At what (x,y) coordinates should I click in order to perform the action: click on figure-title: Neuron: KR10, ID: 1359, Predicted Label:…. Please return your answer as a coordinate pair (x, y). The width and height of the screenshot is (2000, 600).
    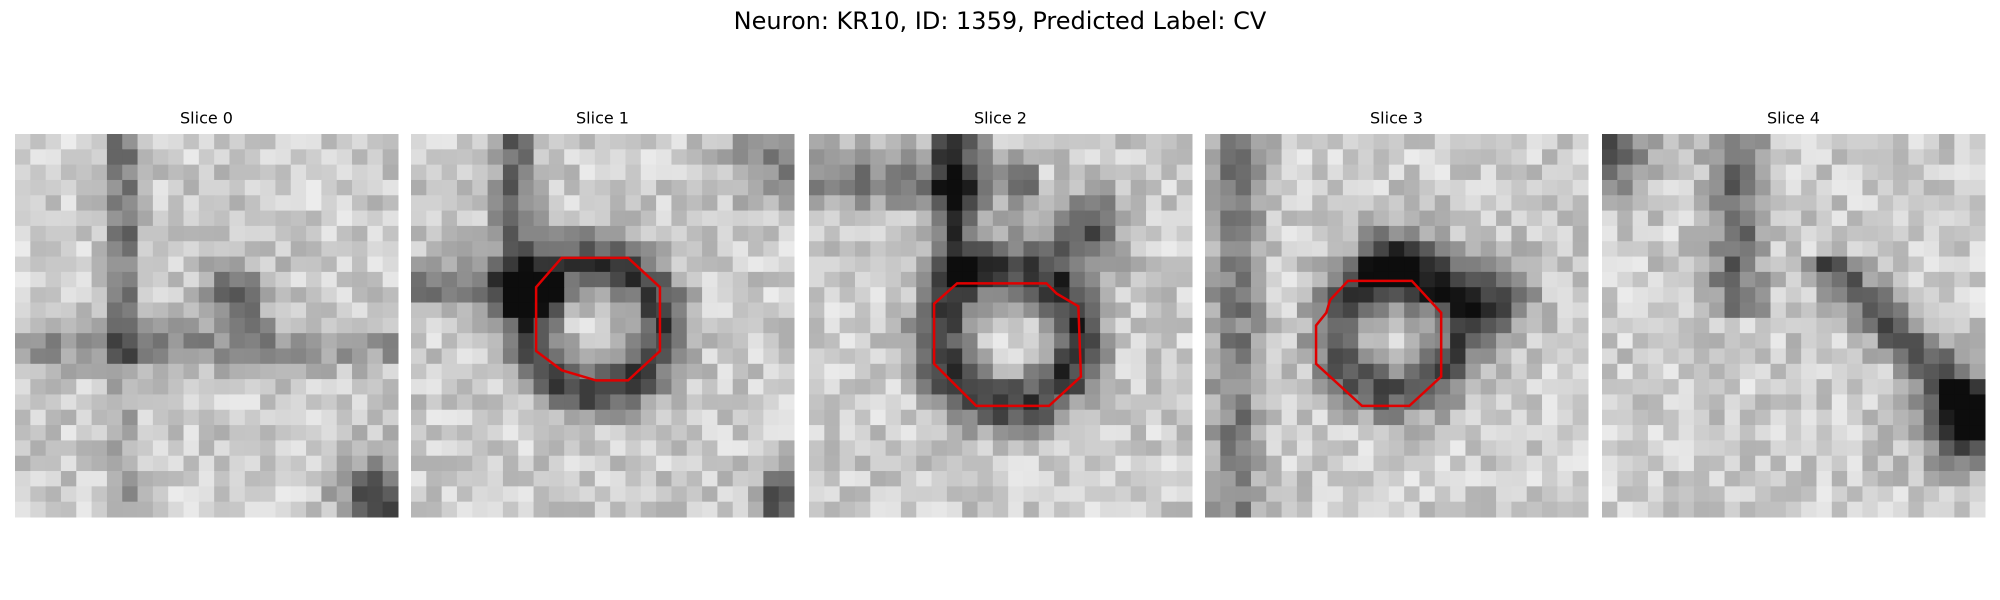
    Looking at the image, I should click on (1000, 21).